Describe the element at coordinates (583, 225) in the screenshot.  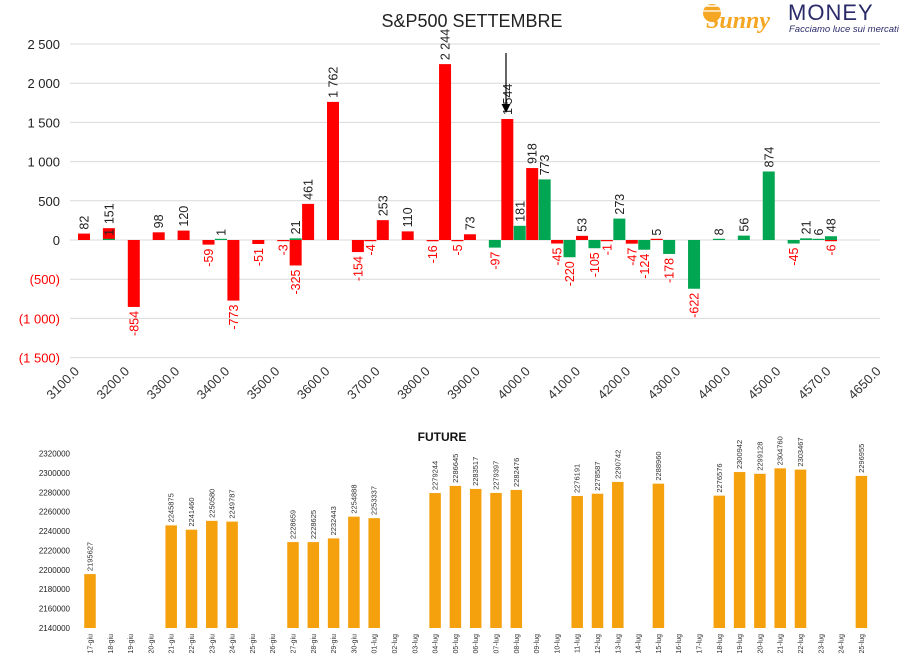
I see `data-label: 53` at that location.